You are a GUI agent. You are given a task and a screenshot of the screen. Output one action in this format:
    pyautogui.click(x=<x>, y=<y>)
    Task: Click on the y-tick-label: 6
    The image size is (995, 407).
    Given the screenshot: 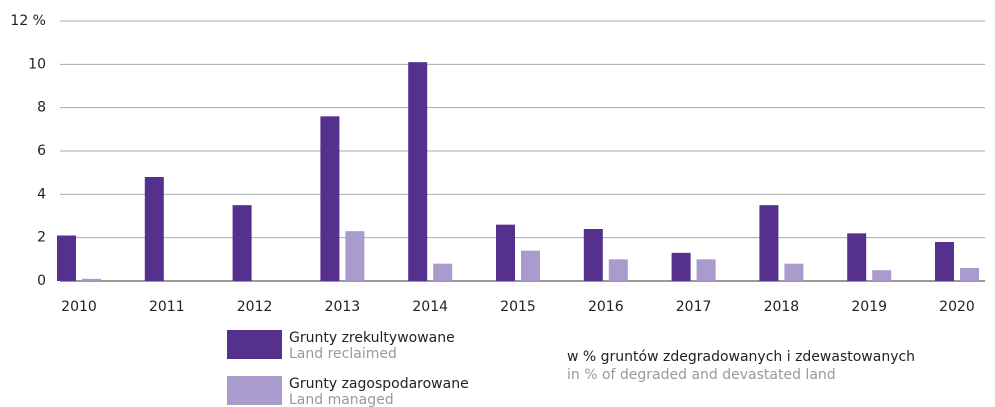 What is the action you would take?
    pyautogui.click(x=41, y=151)
    